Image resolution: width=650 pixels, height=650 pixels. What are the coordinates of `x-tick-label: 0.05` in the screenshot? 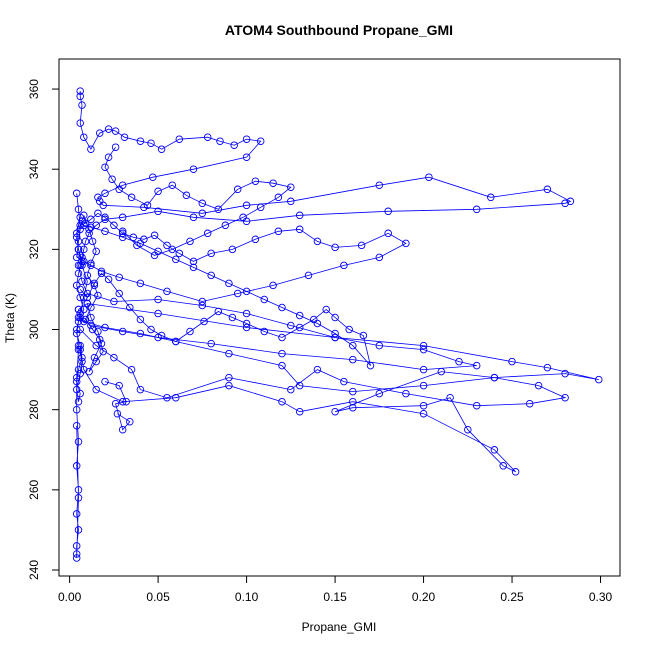 It's located at (158, 597).